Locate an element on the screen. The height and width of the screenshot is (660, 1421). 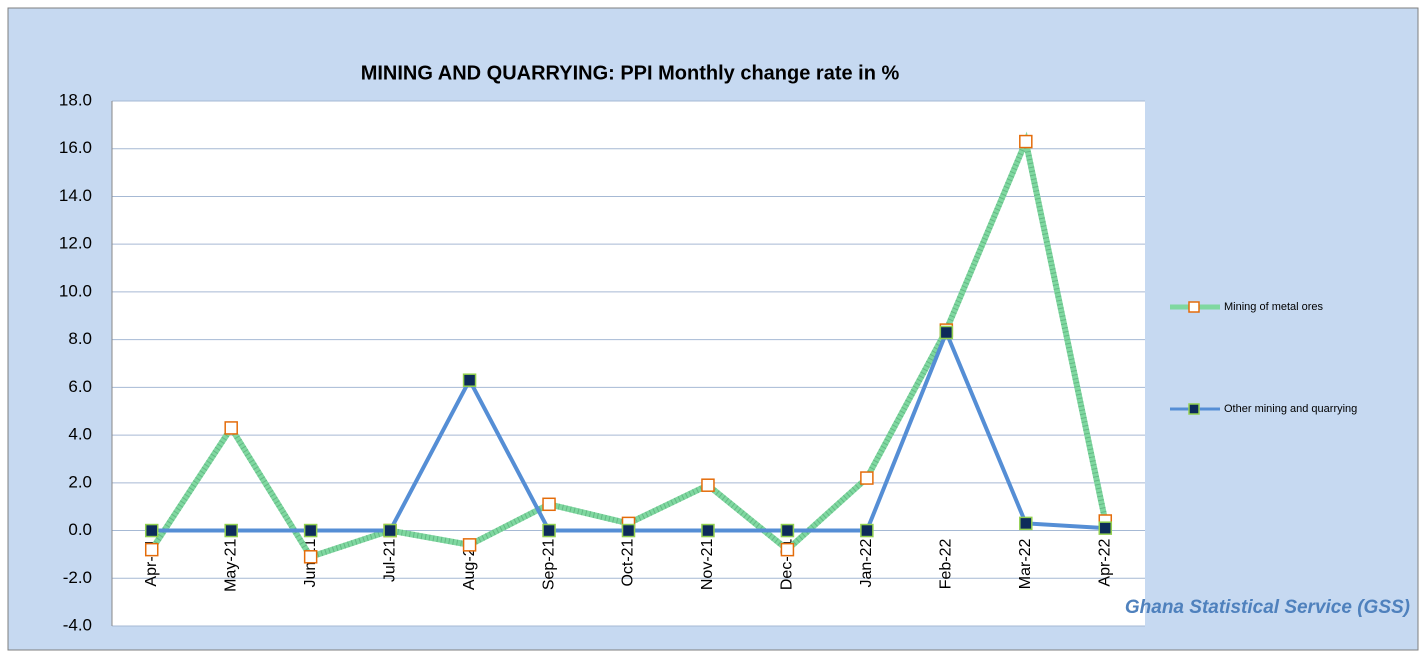
y-tick-label: 4.0 is located at coordinates (80, 434).